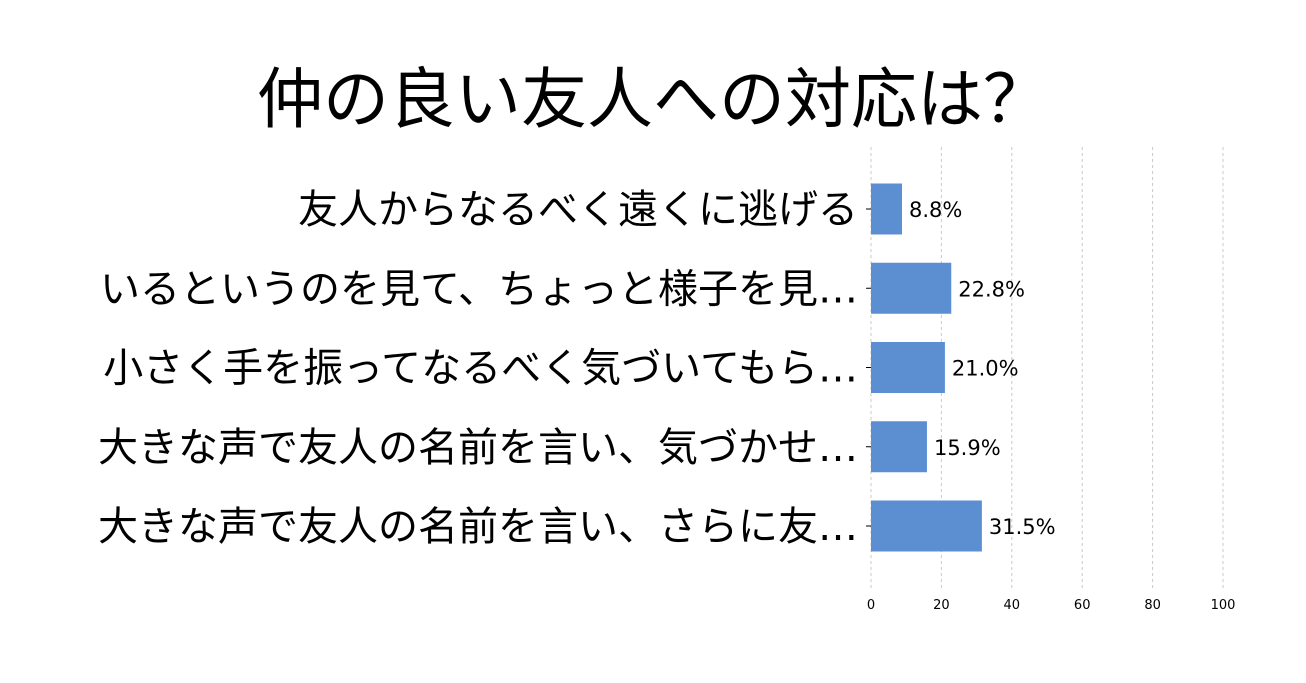 Image resolution: width=1306 pixels, height=683 pixels. I want to click on bar-value-label: 15.9%, so click(967, 448).